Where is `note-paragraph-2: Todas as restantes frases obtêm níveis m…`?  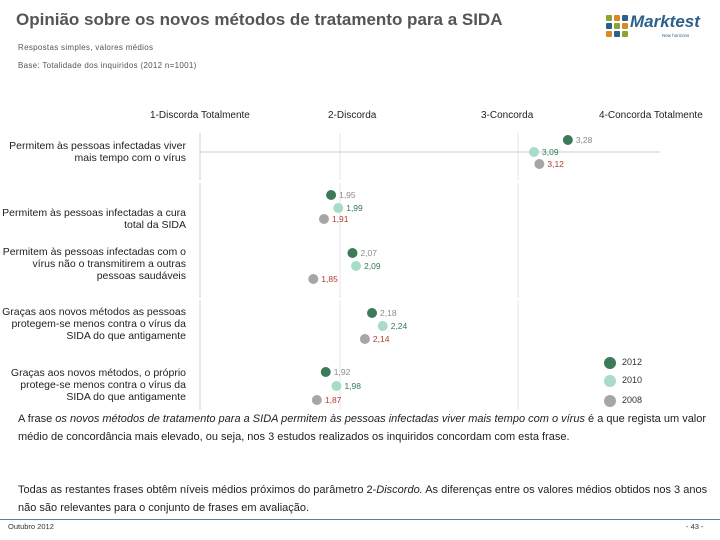
note-paragraph-2: Todas as restantes frases obtêm níveis m… is located at coordinates (363, 499).